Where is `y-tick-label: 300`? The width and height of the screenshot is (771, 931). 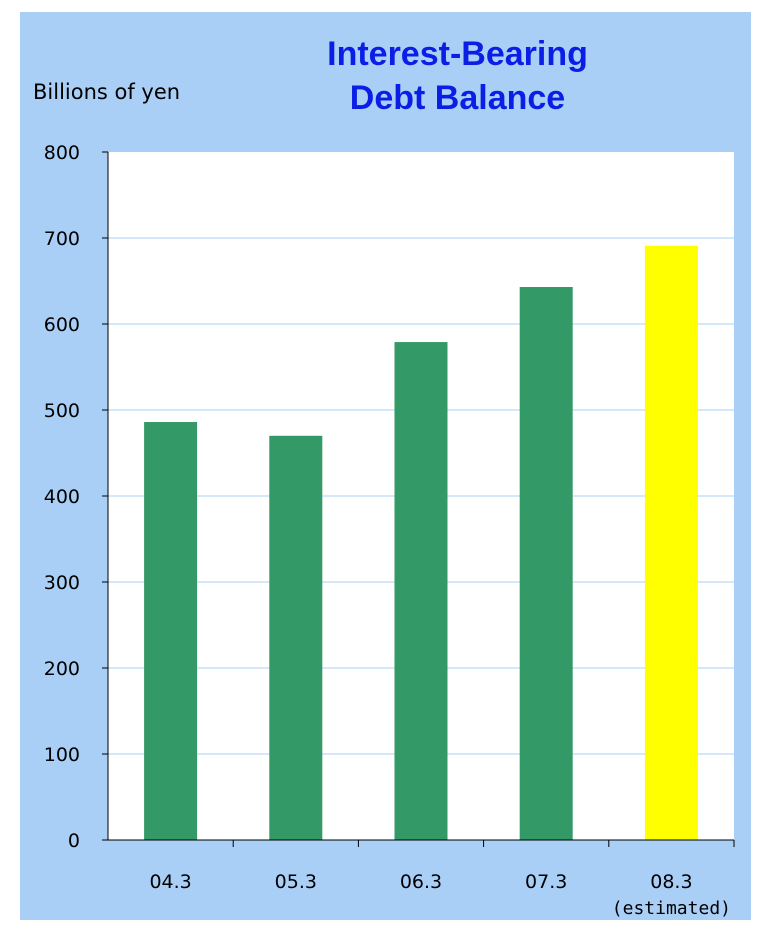
y-tick-label: 300 is located at coordinates (62, 583).